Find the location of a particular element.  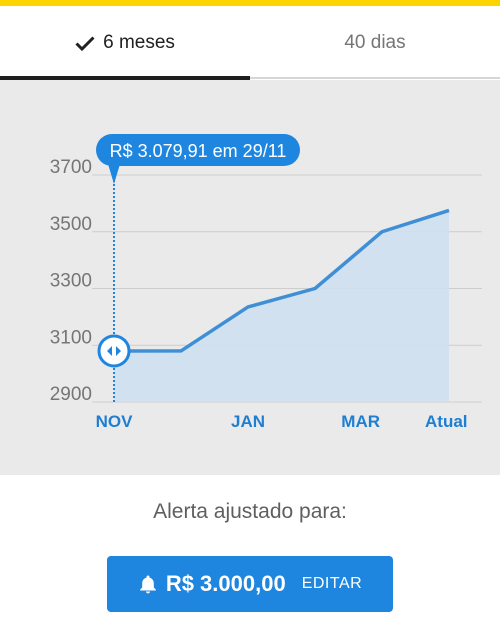

price-tooltip is located at coordinates (198, 150).